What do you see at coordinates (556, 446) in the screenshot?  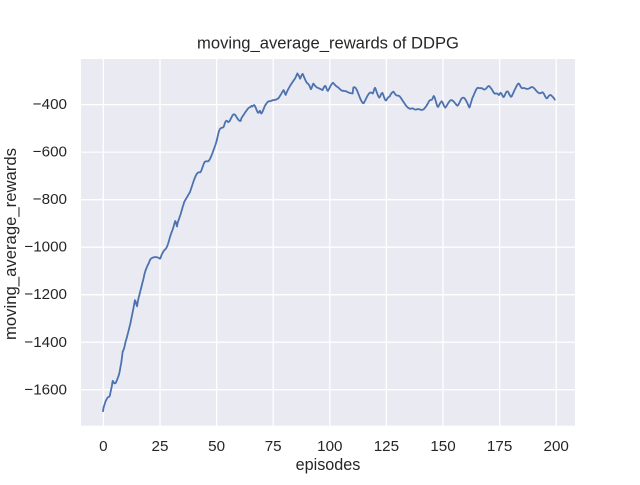 I see `svg-text: 200` at bounding box center [556, 446].